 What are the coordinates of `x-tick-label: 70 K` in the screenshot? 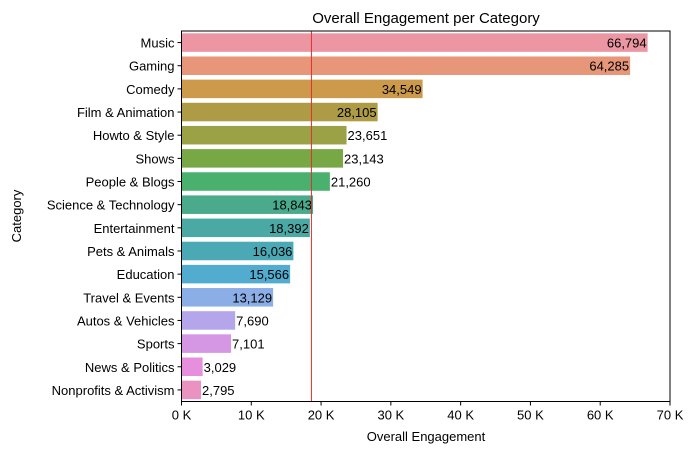 It's located at (670, 415).